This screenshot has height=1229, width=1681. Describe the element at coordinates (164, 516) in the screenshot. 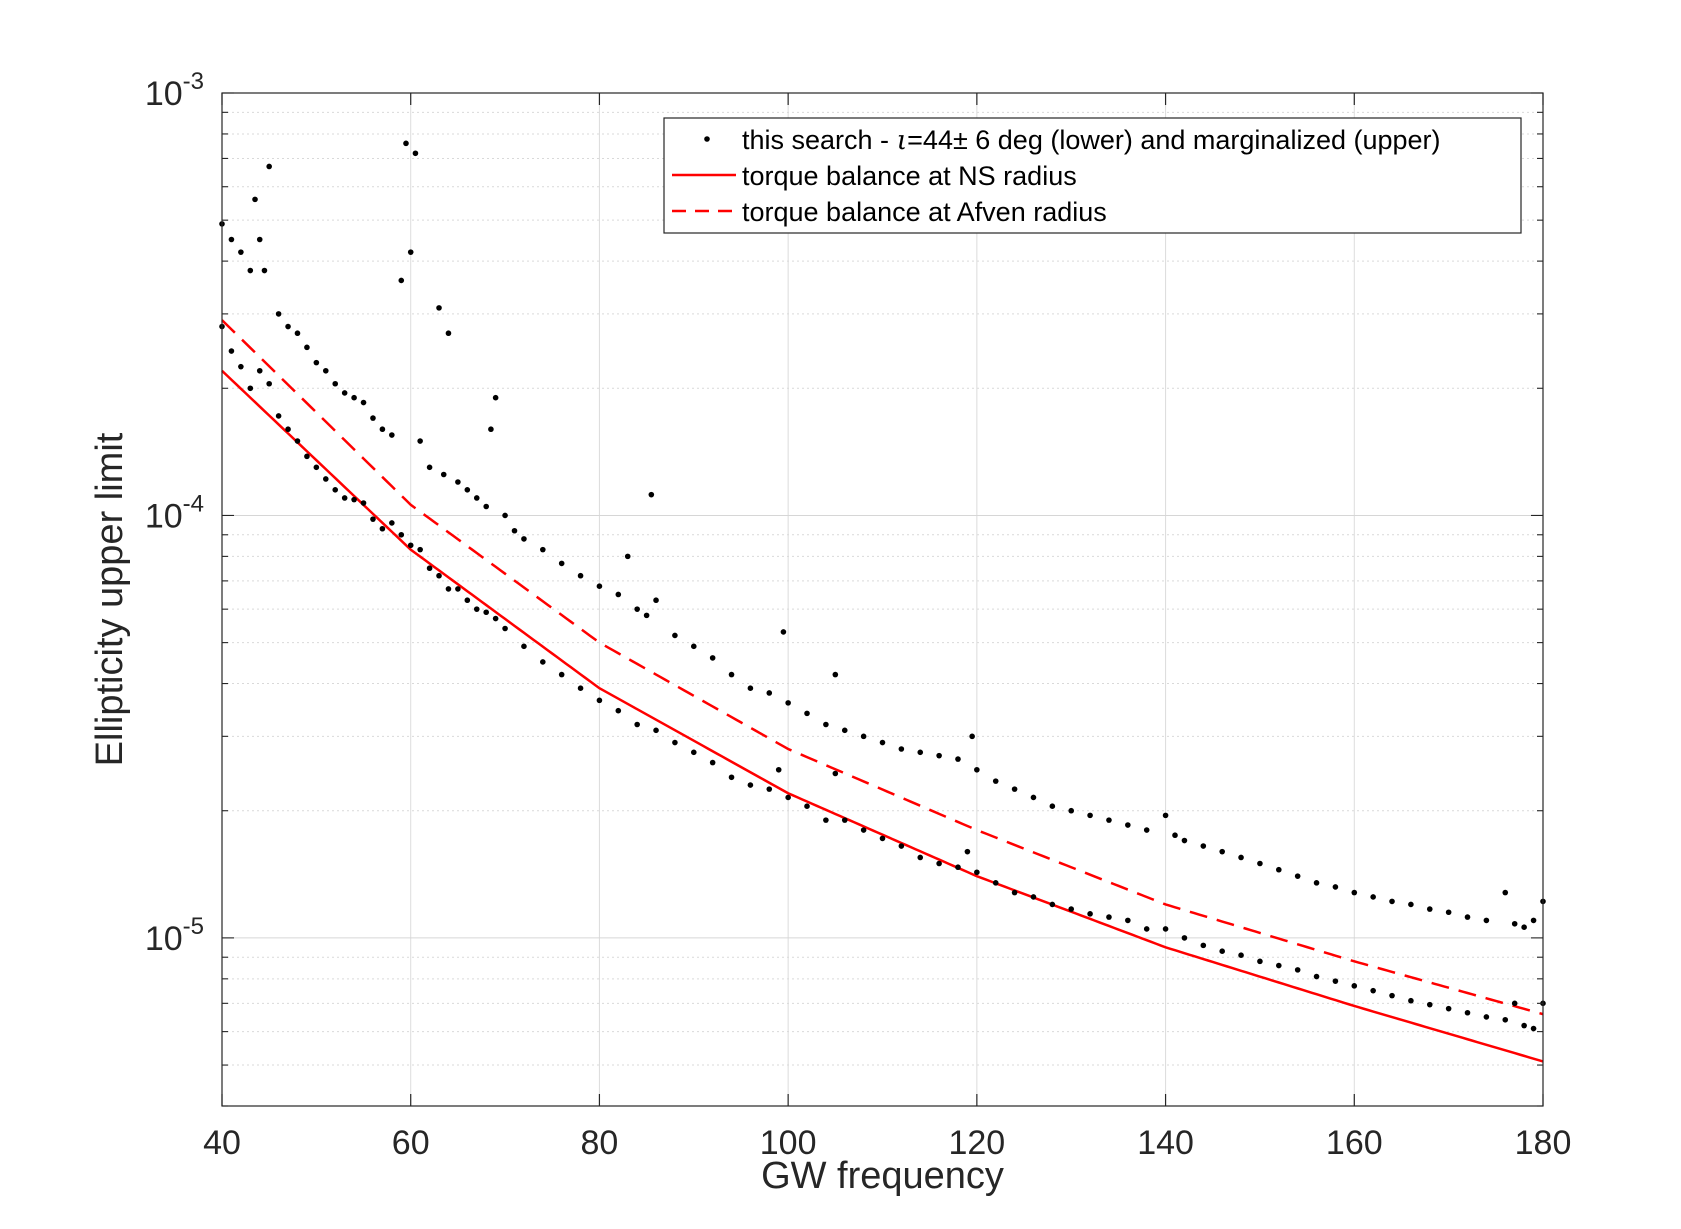

I see `y-tick-label-base: 10` at that location.